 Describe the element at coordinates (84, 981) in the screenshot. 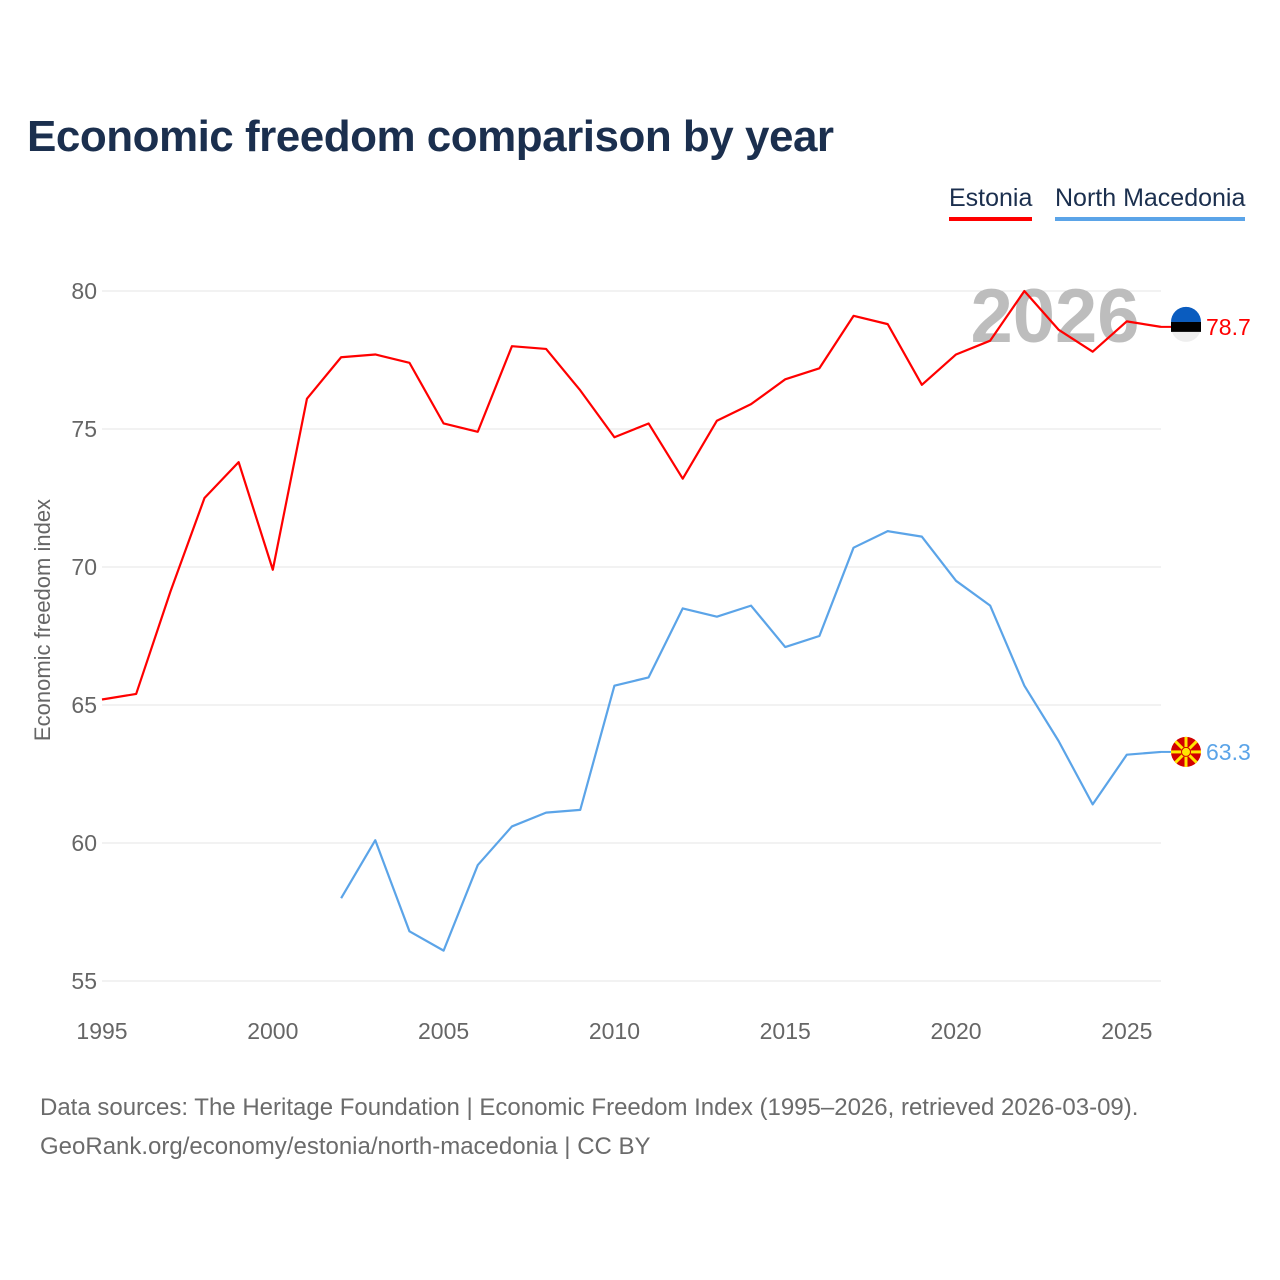

I see `y-tick-label: 55` at that location.